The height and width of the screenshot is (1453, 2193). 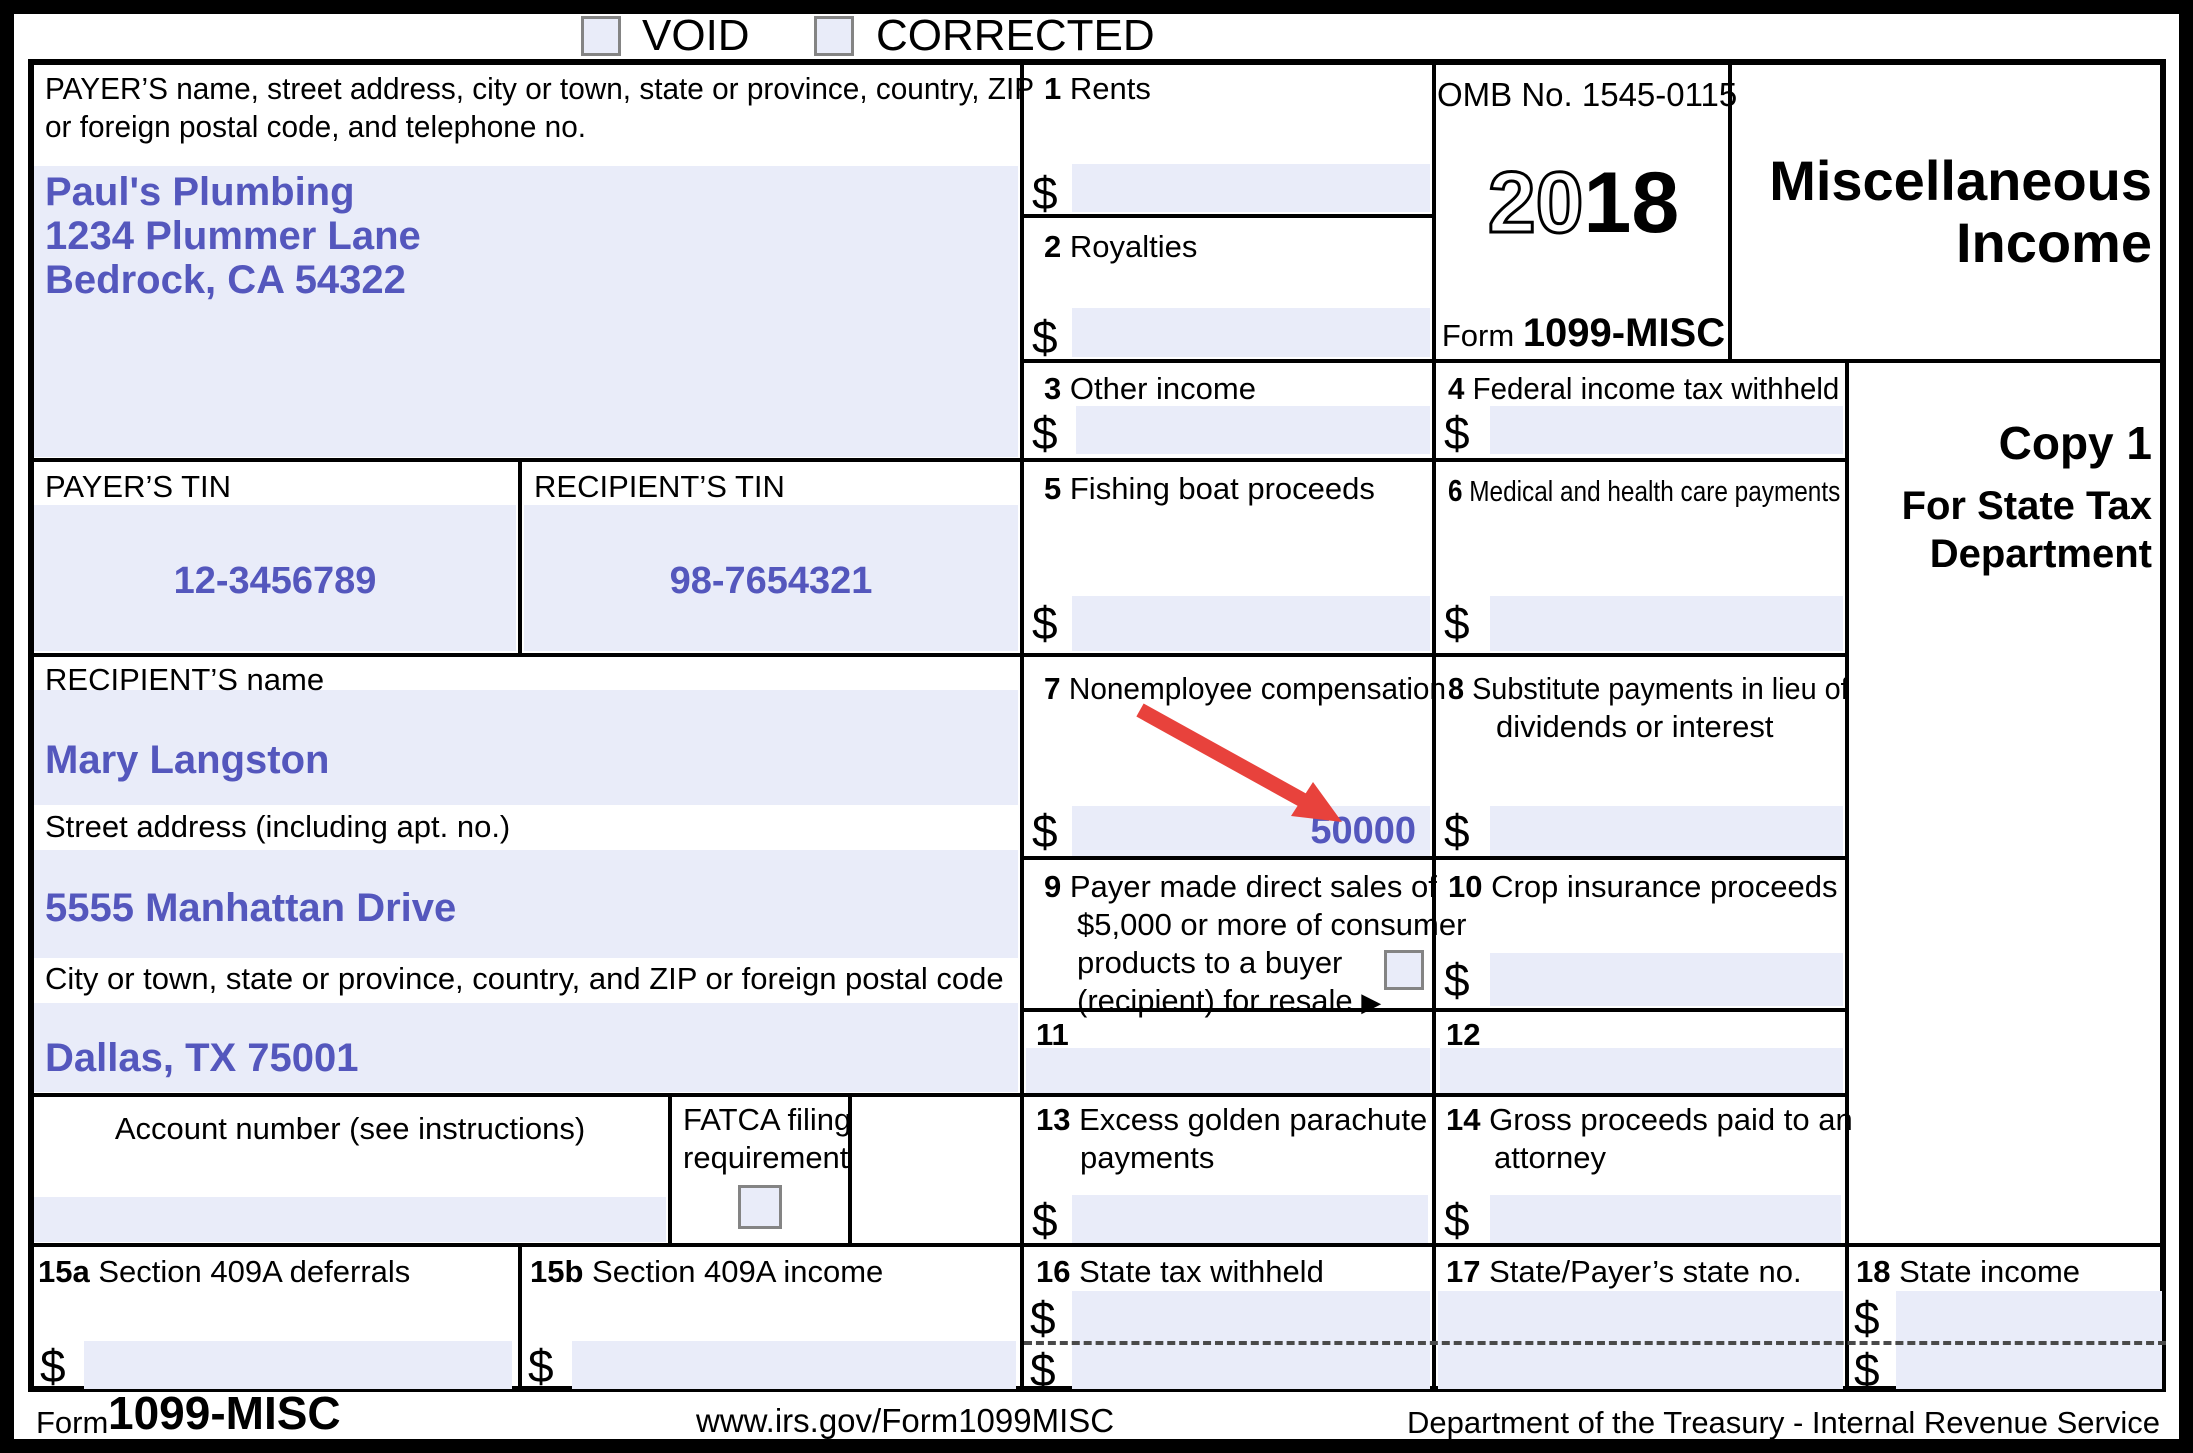 What do you see at coordinates (526, 747) in the screenshot?
I see `recipient-name-field` at bounding box center [526, 747].